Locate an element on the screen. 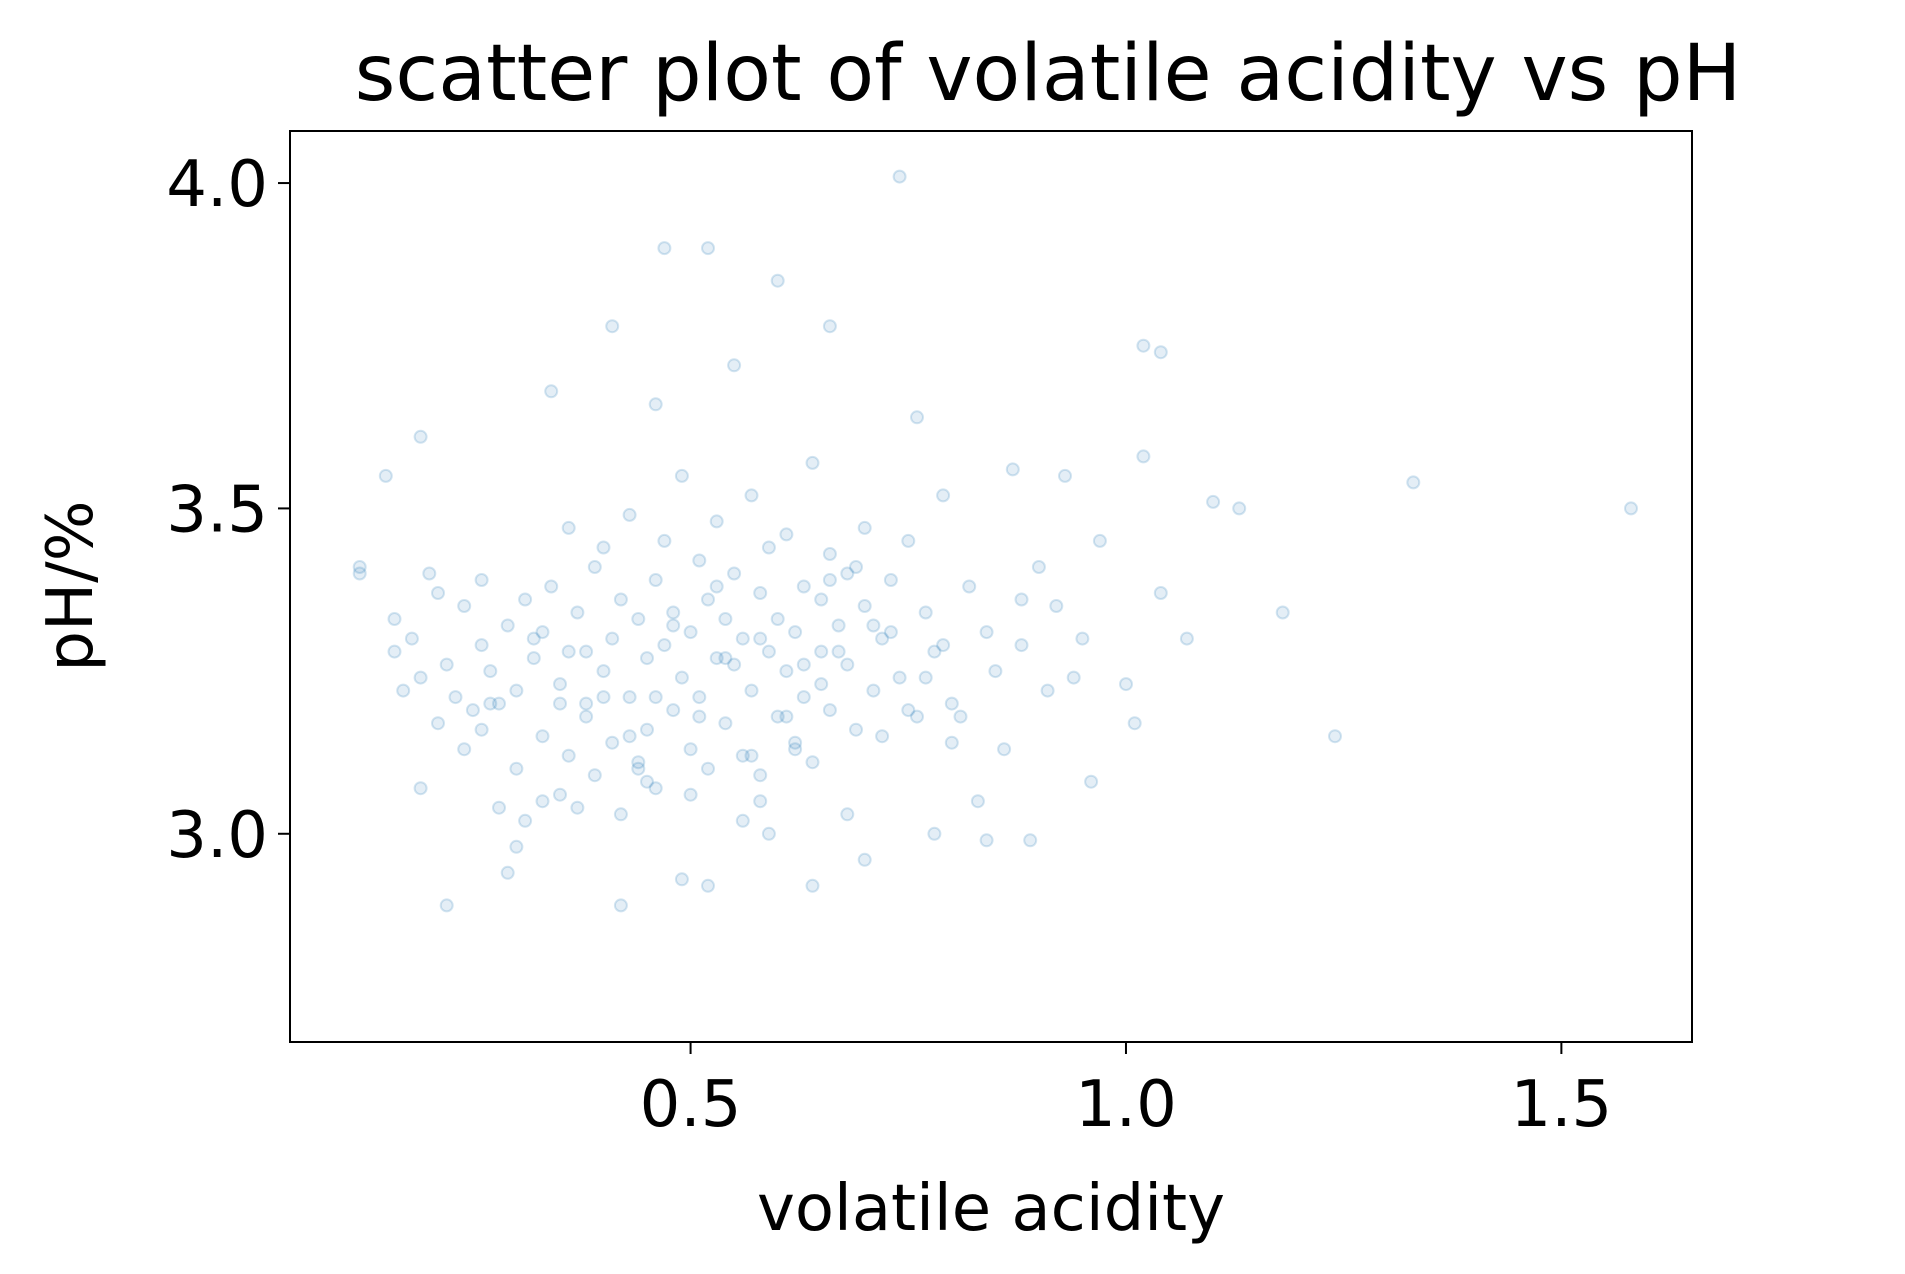  x-tick-label: 1.0 is located at coordinates (1126, 1105).